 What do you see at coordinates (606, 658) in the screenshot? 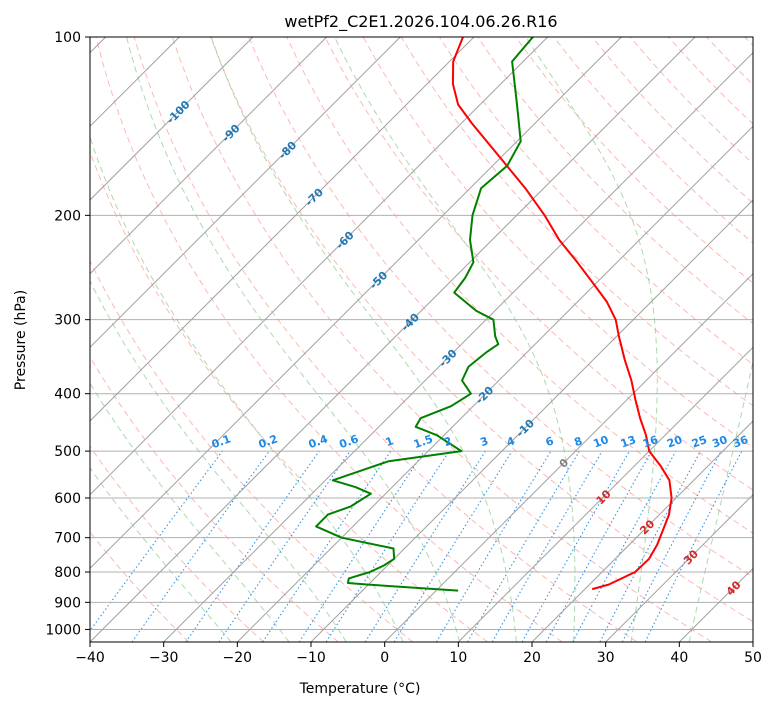
I see `x-tick-label: 30` at bounding box center [606, 658].